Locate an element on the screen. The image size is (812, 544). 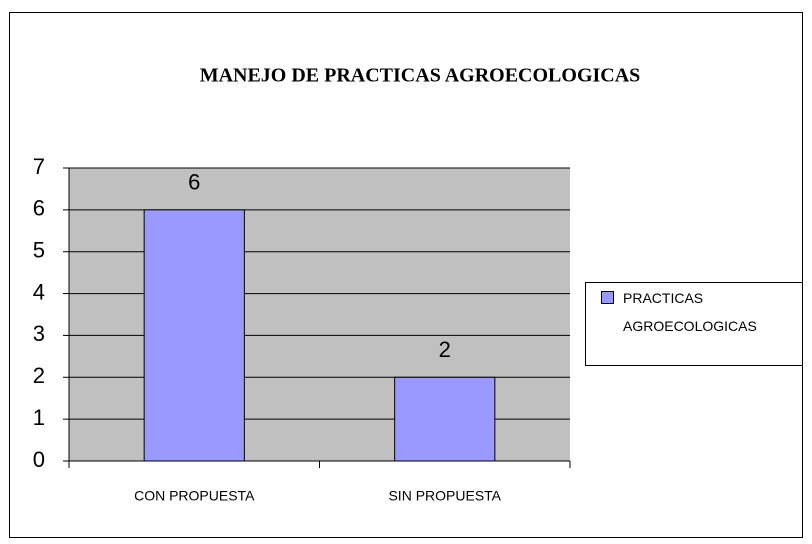
chart-title: MANEJO DE PRACTICAS AGROECOLOGICAS is located at coordinates (420, 76).